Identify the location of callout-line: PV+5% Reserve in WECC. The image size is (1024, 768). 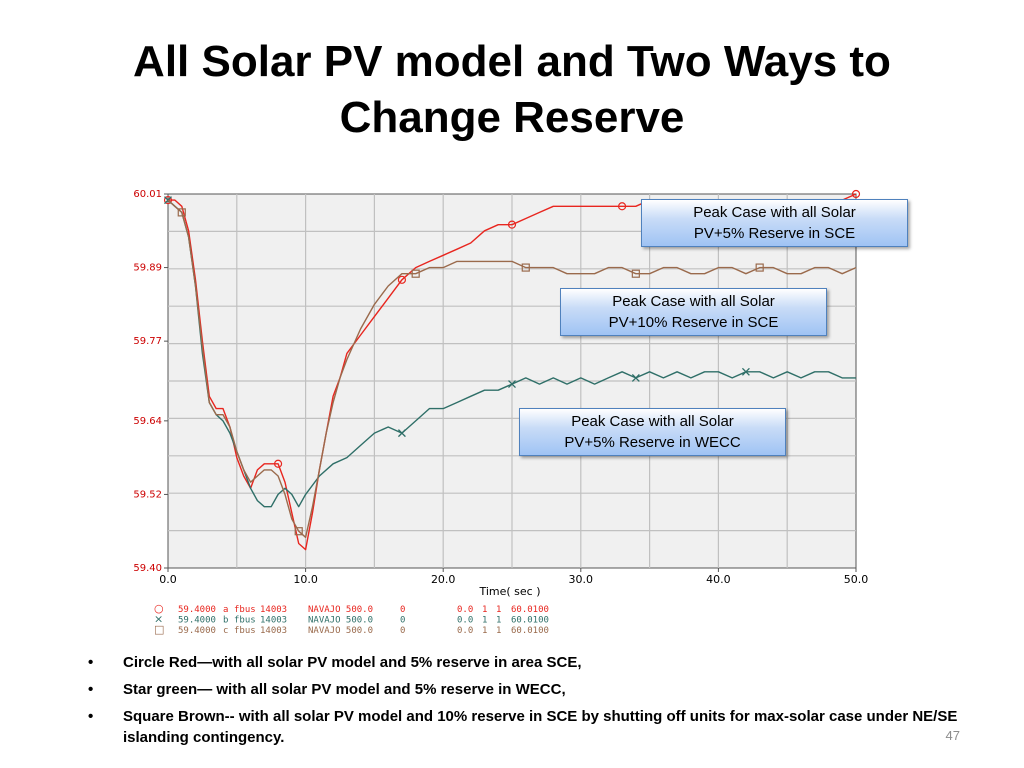
(652, 442).